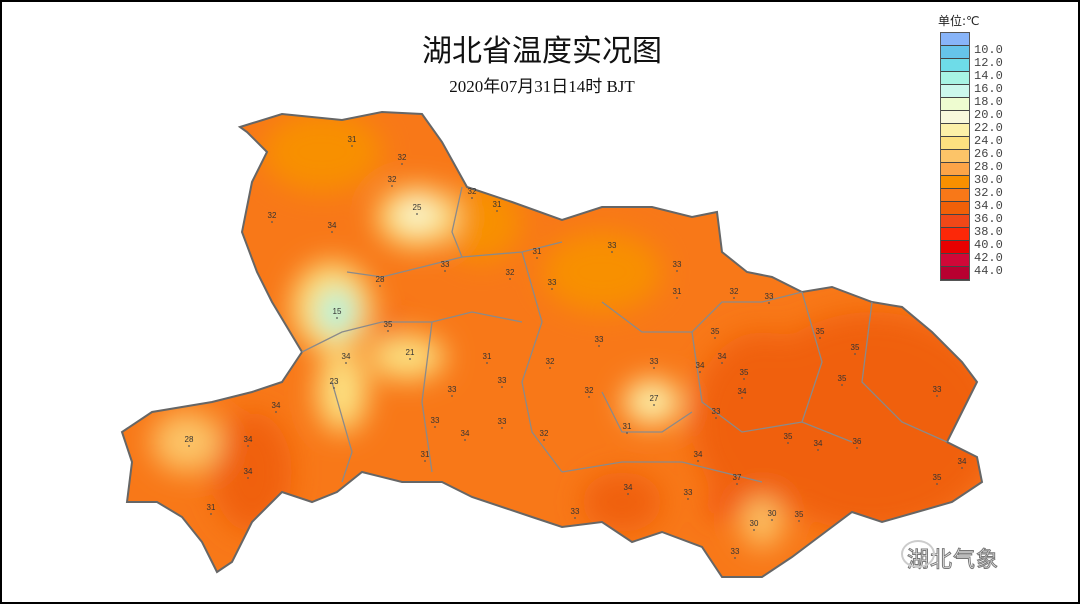  What do you see at coordinates (988, 128) in the screenshot?
I see `legend-label: 22.0` at bounding box center [988, 128].